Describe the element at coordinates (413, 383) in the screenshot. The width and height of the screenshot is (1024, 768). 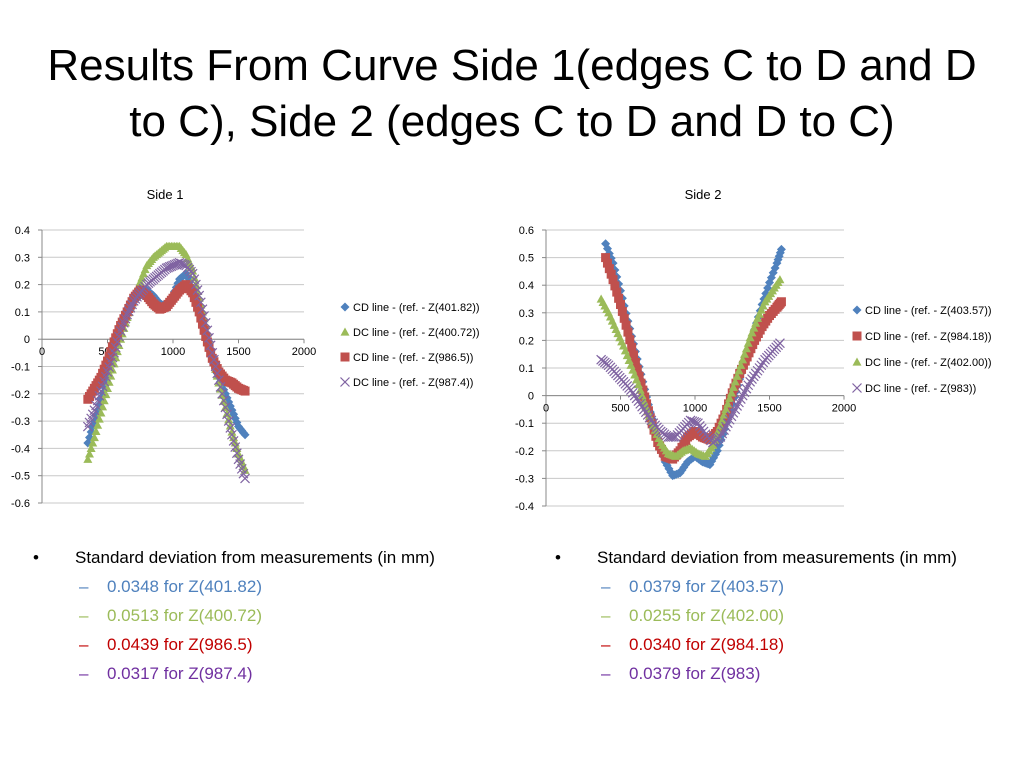
I see `legend-entry: DC line - (ref. - Z(987.4))` at that location.